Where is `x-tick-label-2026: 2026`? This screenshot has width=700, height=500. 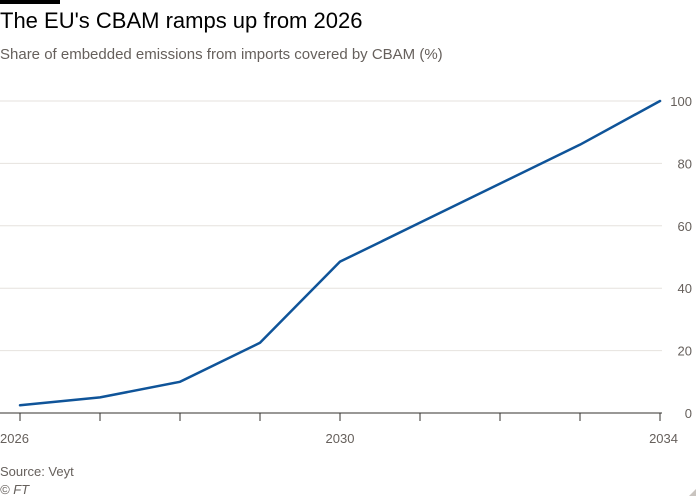
x-tick-label-2026: 2026 is located at coordinates (14, 438).